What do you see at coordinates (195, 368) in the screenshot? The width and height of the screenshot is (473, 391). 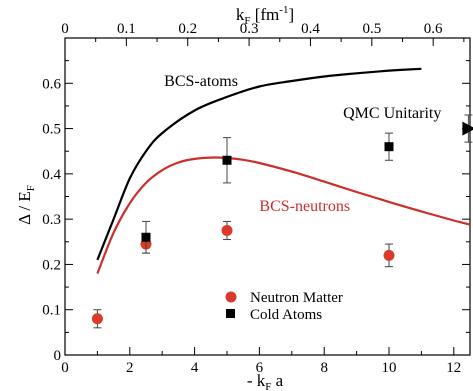 I see `x-tick-label: 4` at bounding box center [195, 368].